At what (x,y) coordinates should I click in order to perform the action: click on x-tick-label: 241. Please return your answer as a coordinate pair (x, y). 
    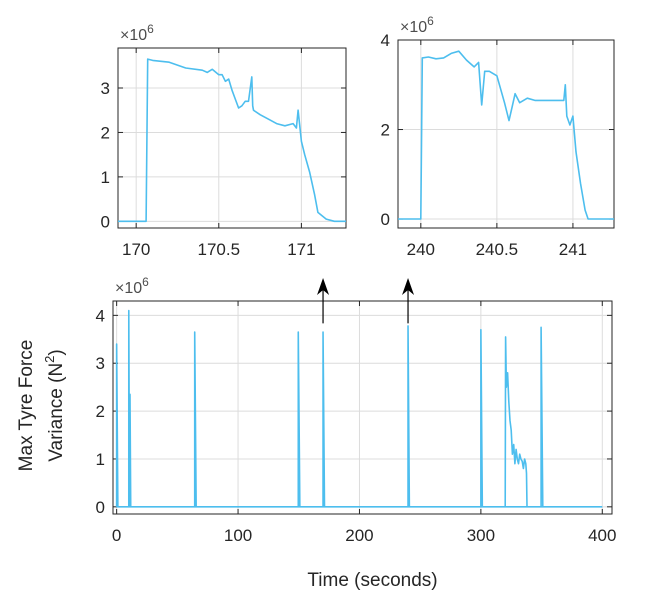
    Looking at the image, I should click on (573, 249).